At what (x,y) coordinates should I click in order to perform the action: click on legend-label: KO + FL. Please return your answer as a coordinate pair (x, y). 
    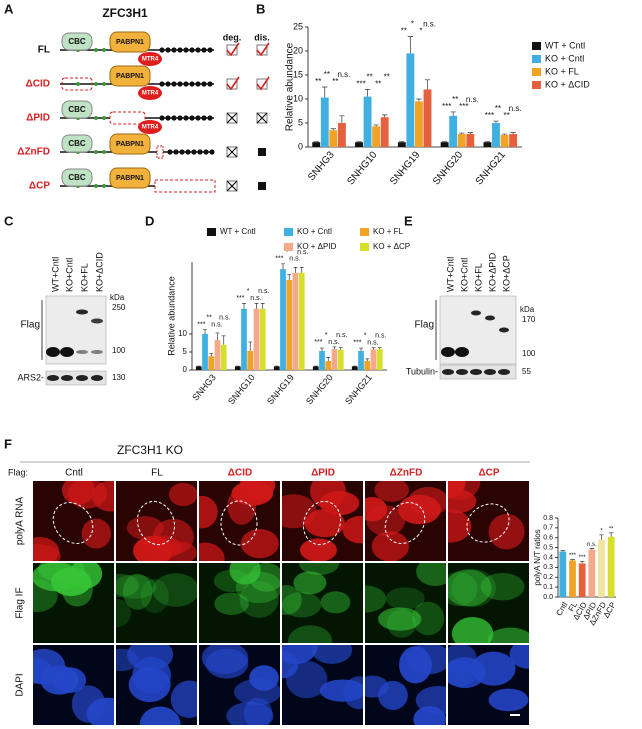
    Looking at the image, I should click on (562, 71).